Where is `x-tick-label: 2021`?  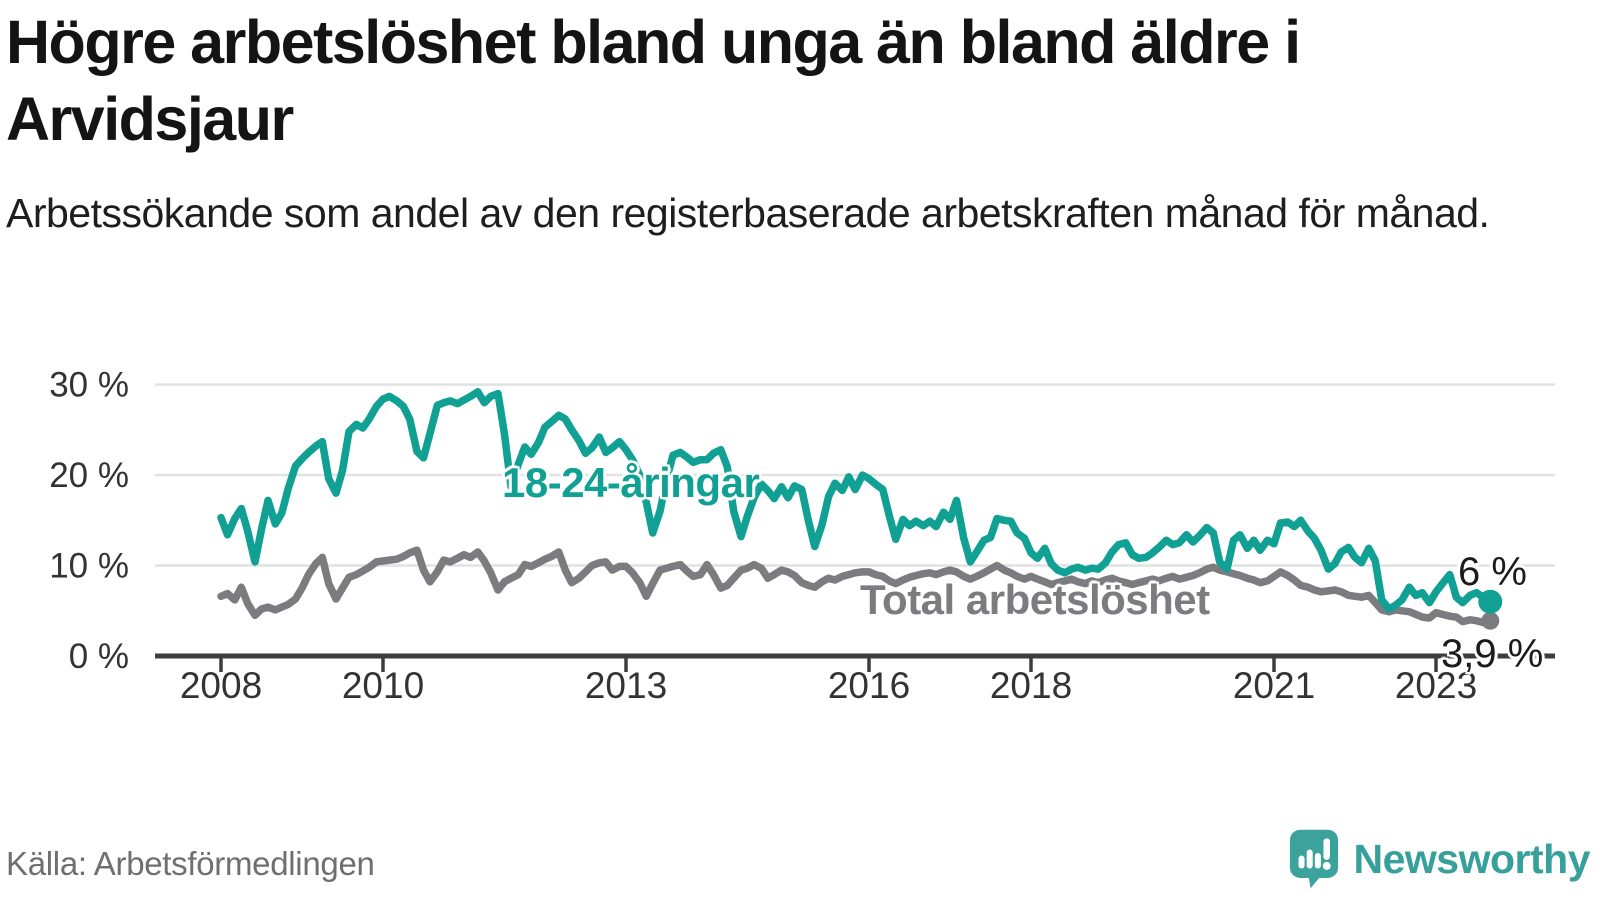 x-tick-label: 2021 is located at coordinates (1274, 685).